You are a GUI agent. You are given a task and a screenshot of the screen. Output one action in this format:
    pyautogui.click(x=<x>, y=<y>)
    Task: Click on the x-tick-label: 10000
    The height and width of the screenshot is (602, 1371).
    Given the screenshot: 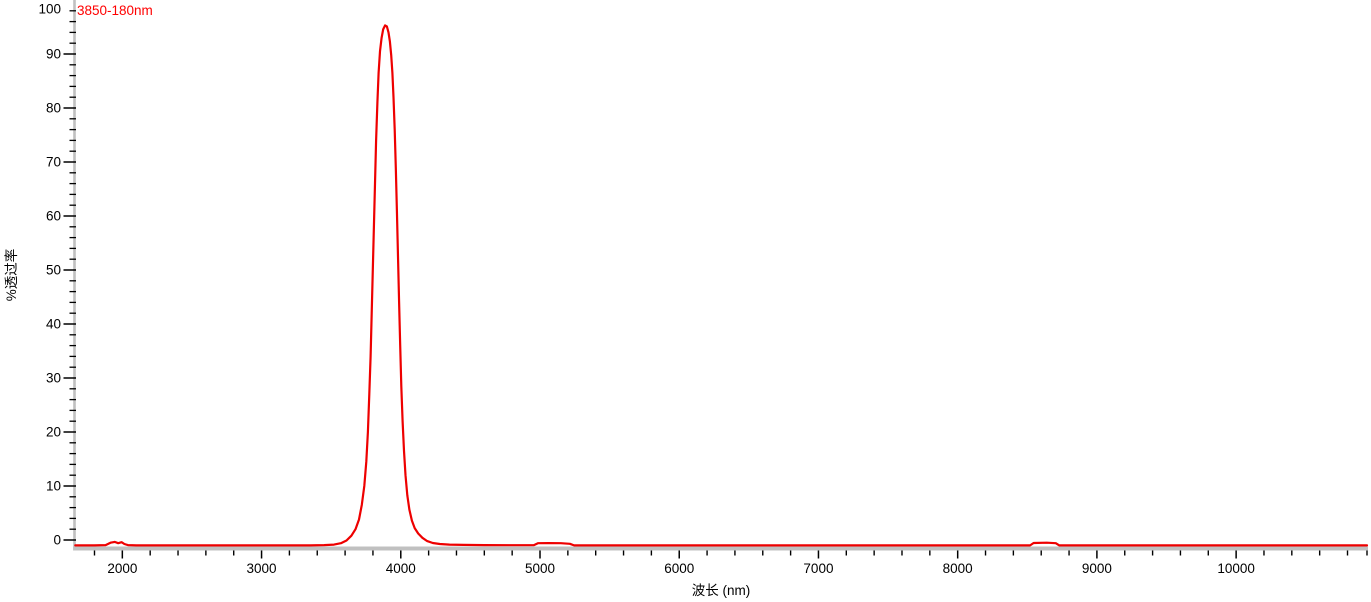 What is the action you would take?
    pyautogui.click(x=1236, y=568)
    